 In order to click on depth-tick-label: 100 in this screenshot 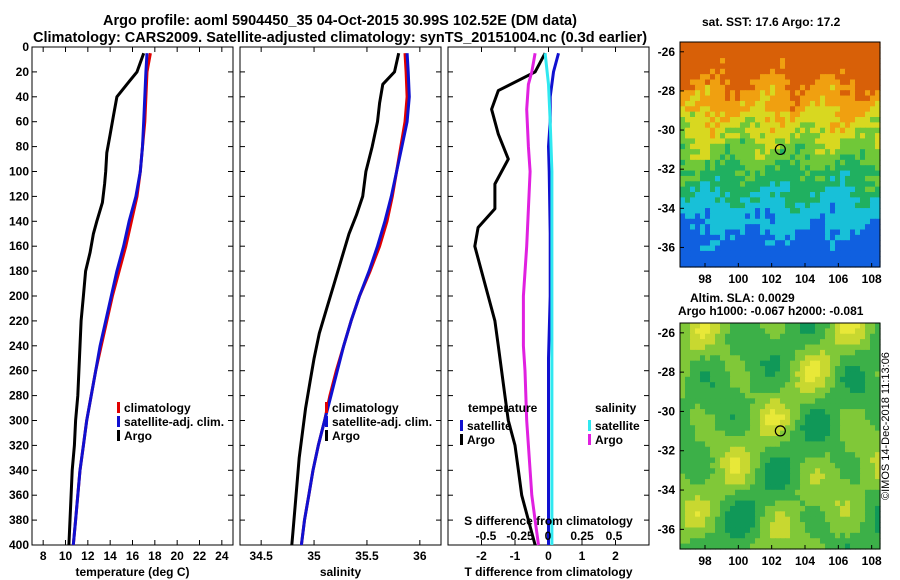, I will do `click(19, 172)`.